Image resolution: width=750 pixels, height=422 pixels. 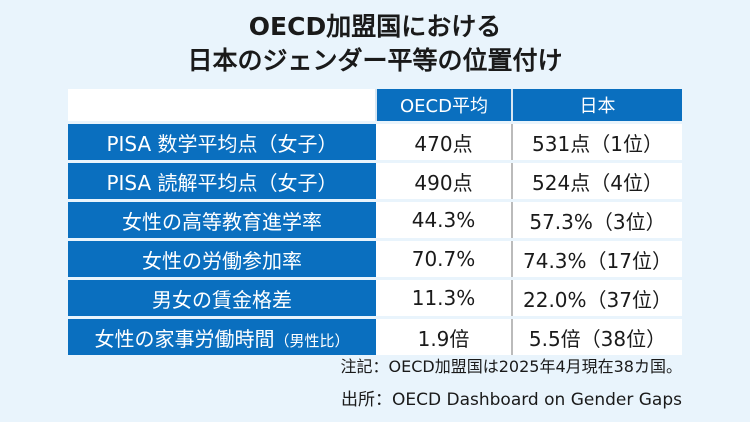 I want to click on oecd-value: 490点, so click(x=444, y=180).